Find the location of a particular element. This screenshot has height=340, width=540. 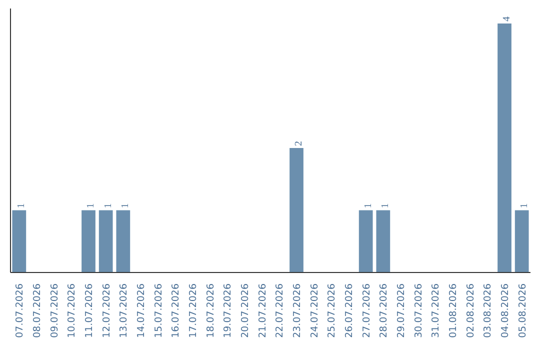

x-tick-label: 23.07.2026 is located at coordinates (297, 310).